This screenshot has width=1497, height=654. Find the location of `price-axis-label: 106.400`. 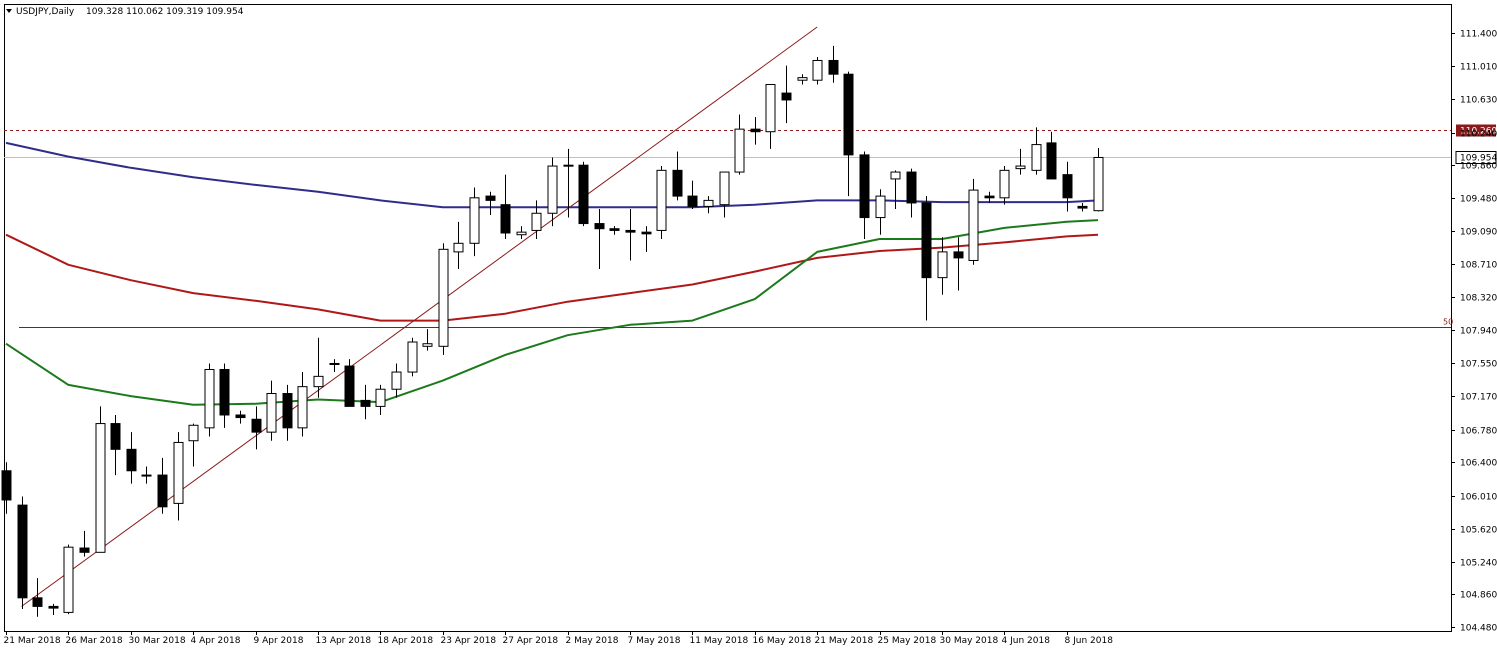

price-axis-label: 106.400 is located at coordinates (1478, 464).